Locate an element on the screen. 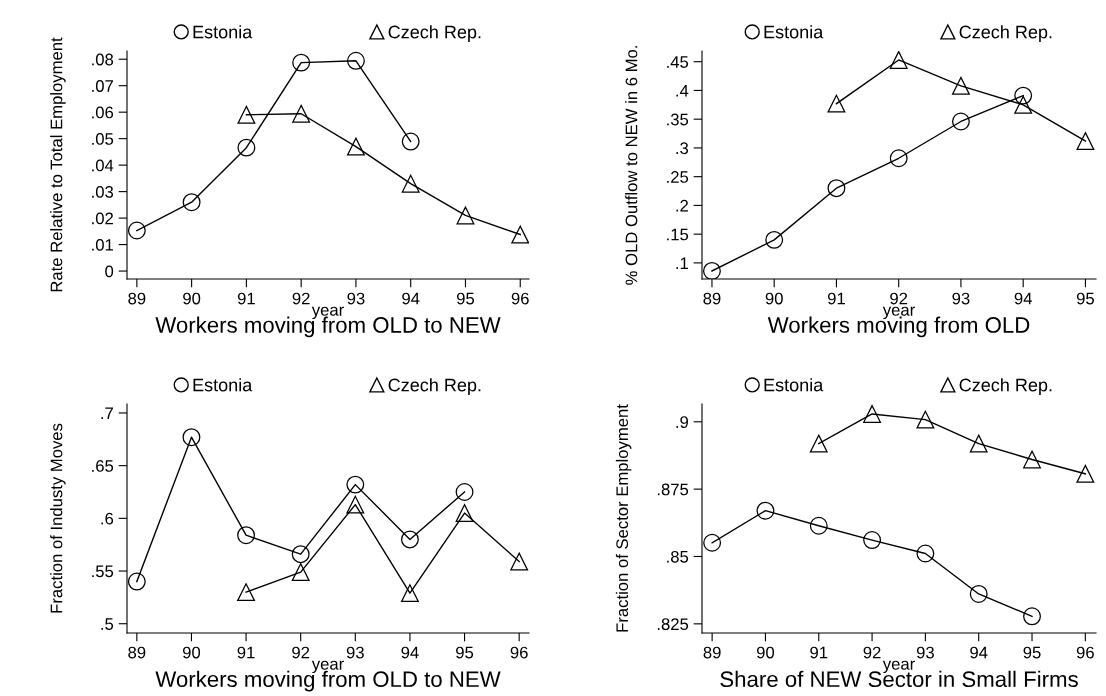 This screenshot has width=1106, height=696. y-tick-label: .55 is located at coordinates (103, 571).